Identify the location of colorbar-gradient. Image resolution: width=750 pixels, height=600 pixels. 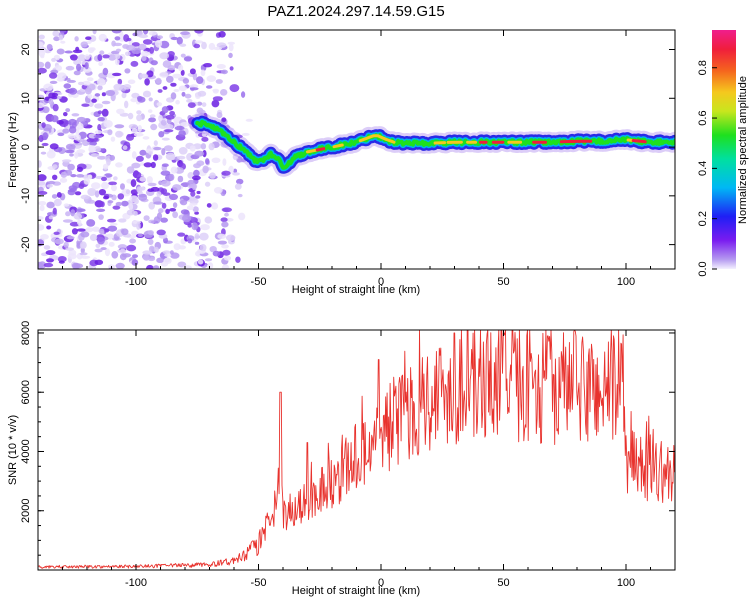
(724, 149).